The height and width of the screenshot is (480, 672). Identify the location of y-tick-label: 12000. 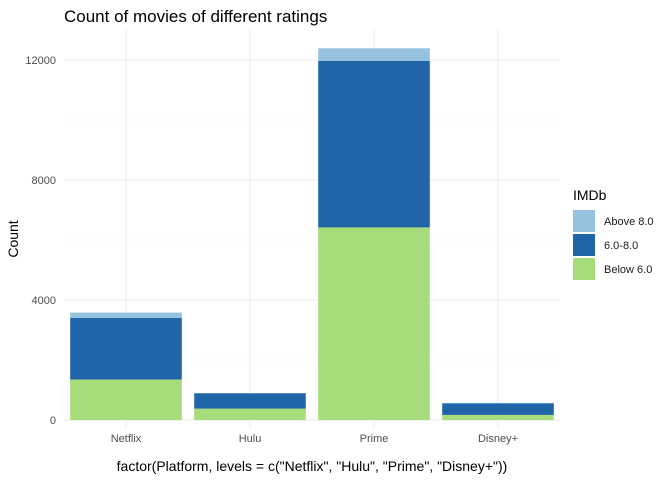
(40, 61).